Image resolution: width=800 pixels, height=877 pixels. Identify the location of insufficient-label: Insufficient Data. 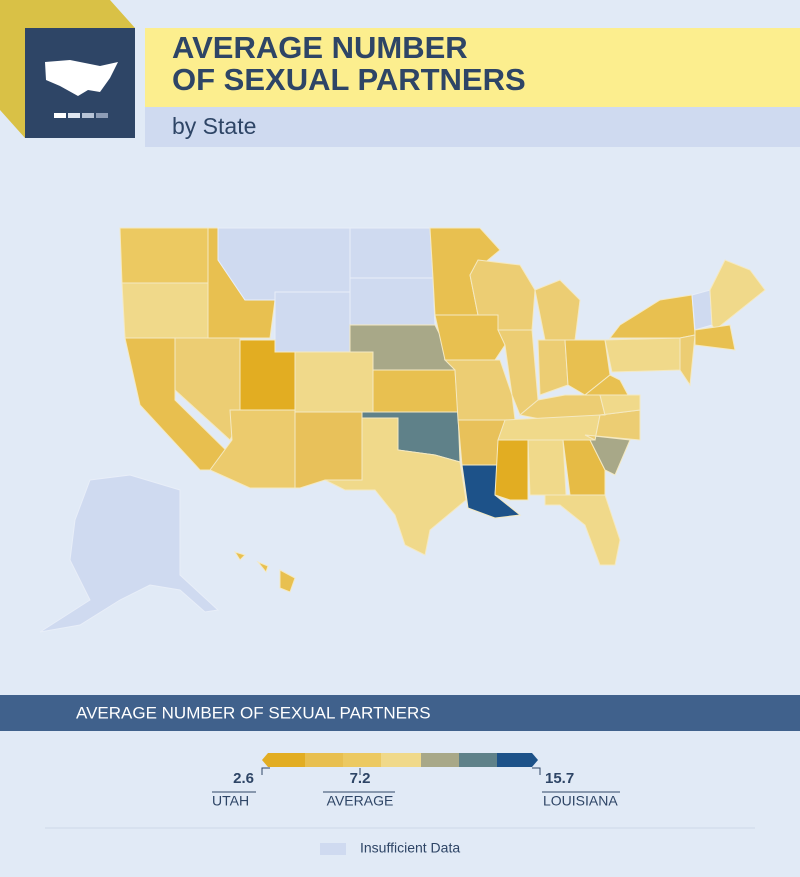
(410, 848).